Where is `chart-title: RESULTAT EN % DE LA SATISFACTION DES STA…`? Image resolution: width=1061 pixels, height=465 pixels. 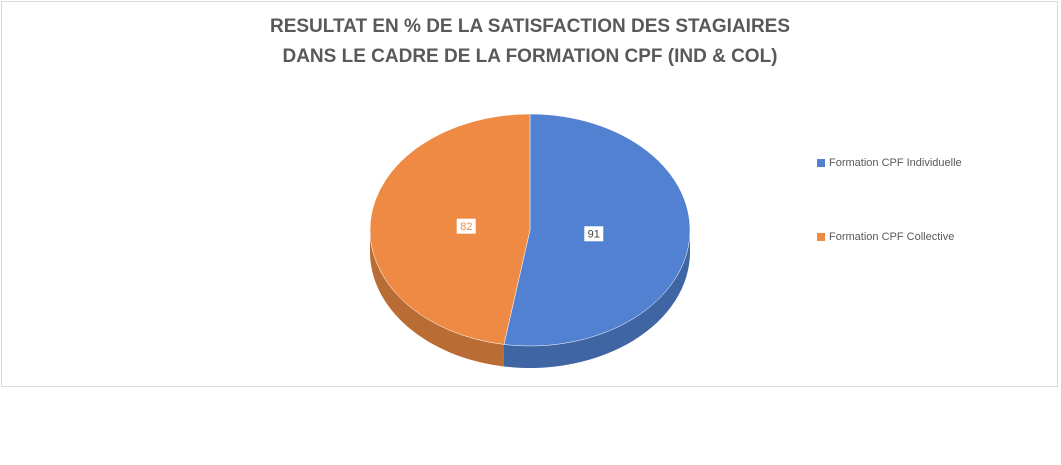
chart-title: RESULTAT EN % DE LA SATISFACTION DES STA… is located at coordinates (530, 26).